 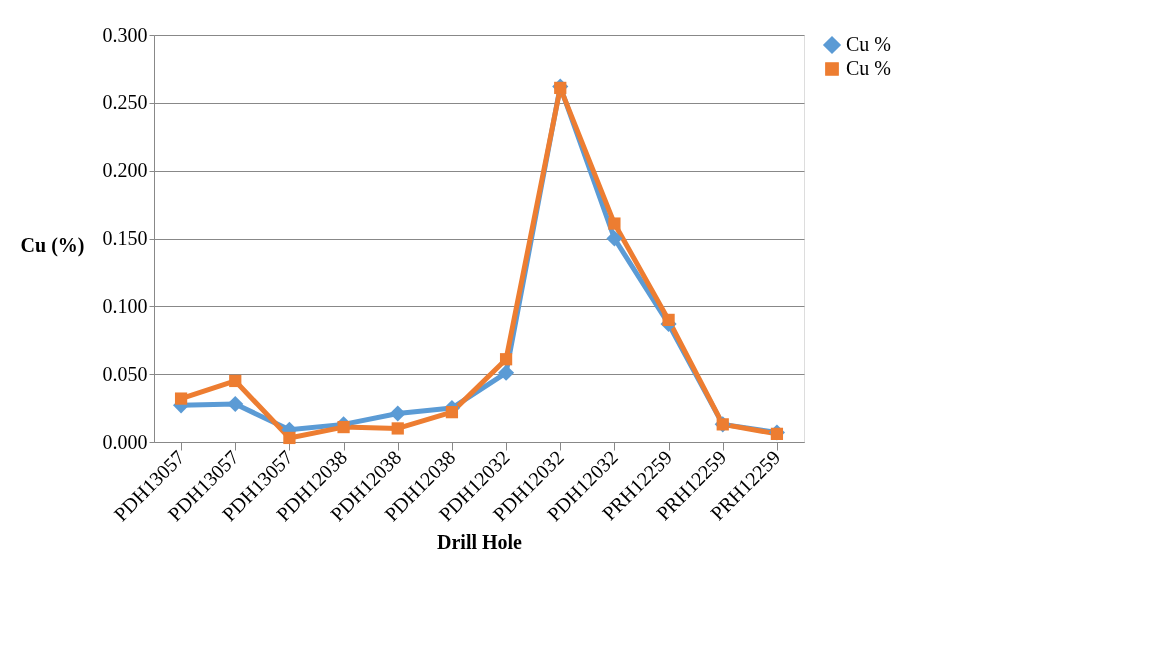 What do you see at coordinates (125, 305) in the screenshot?
I see `y-tick-label: 0.100` at bounding box center [125, 305].